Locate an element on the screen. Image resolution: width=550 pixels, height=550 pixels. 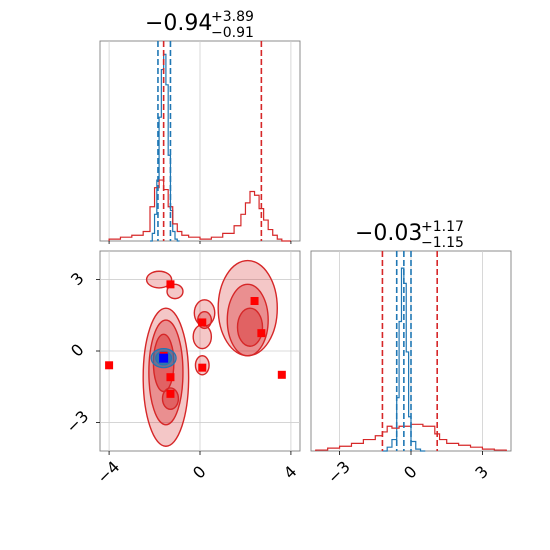
hist-x-title: −0.94 +3.89 −0.91 is located at coordinates (199, 25).